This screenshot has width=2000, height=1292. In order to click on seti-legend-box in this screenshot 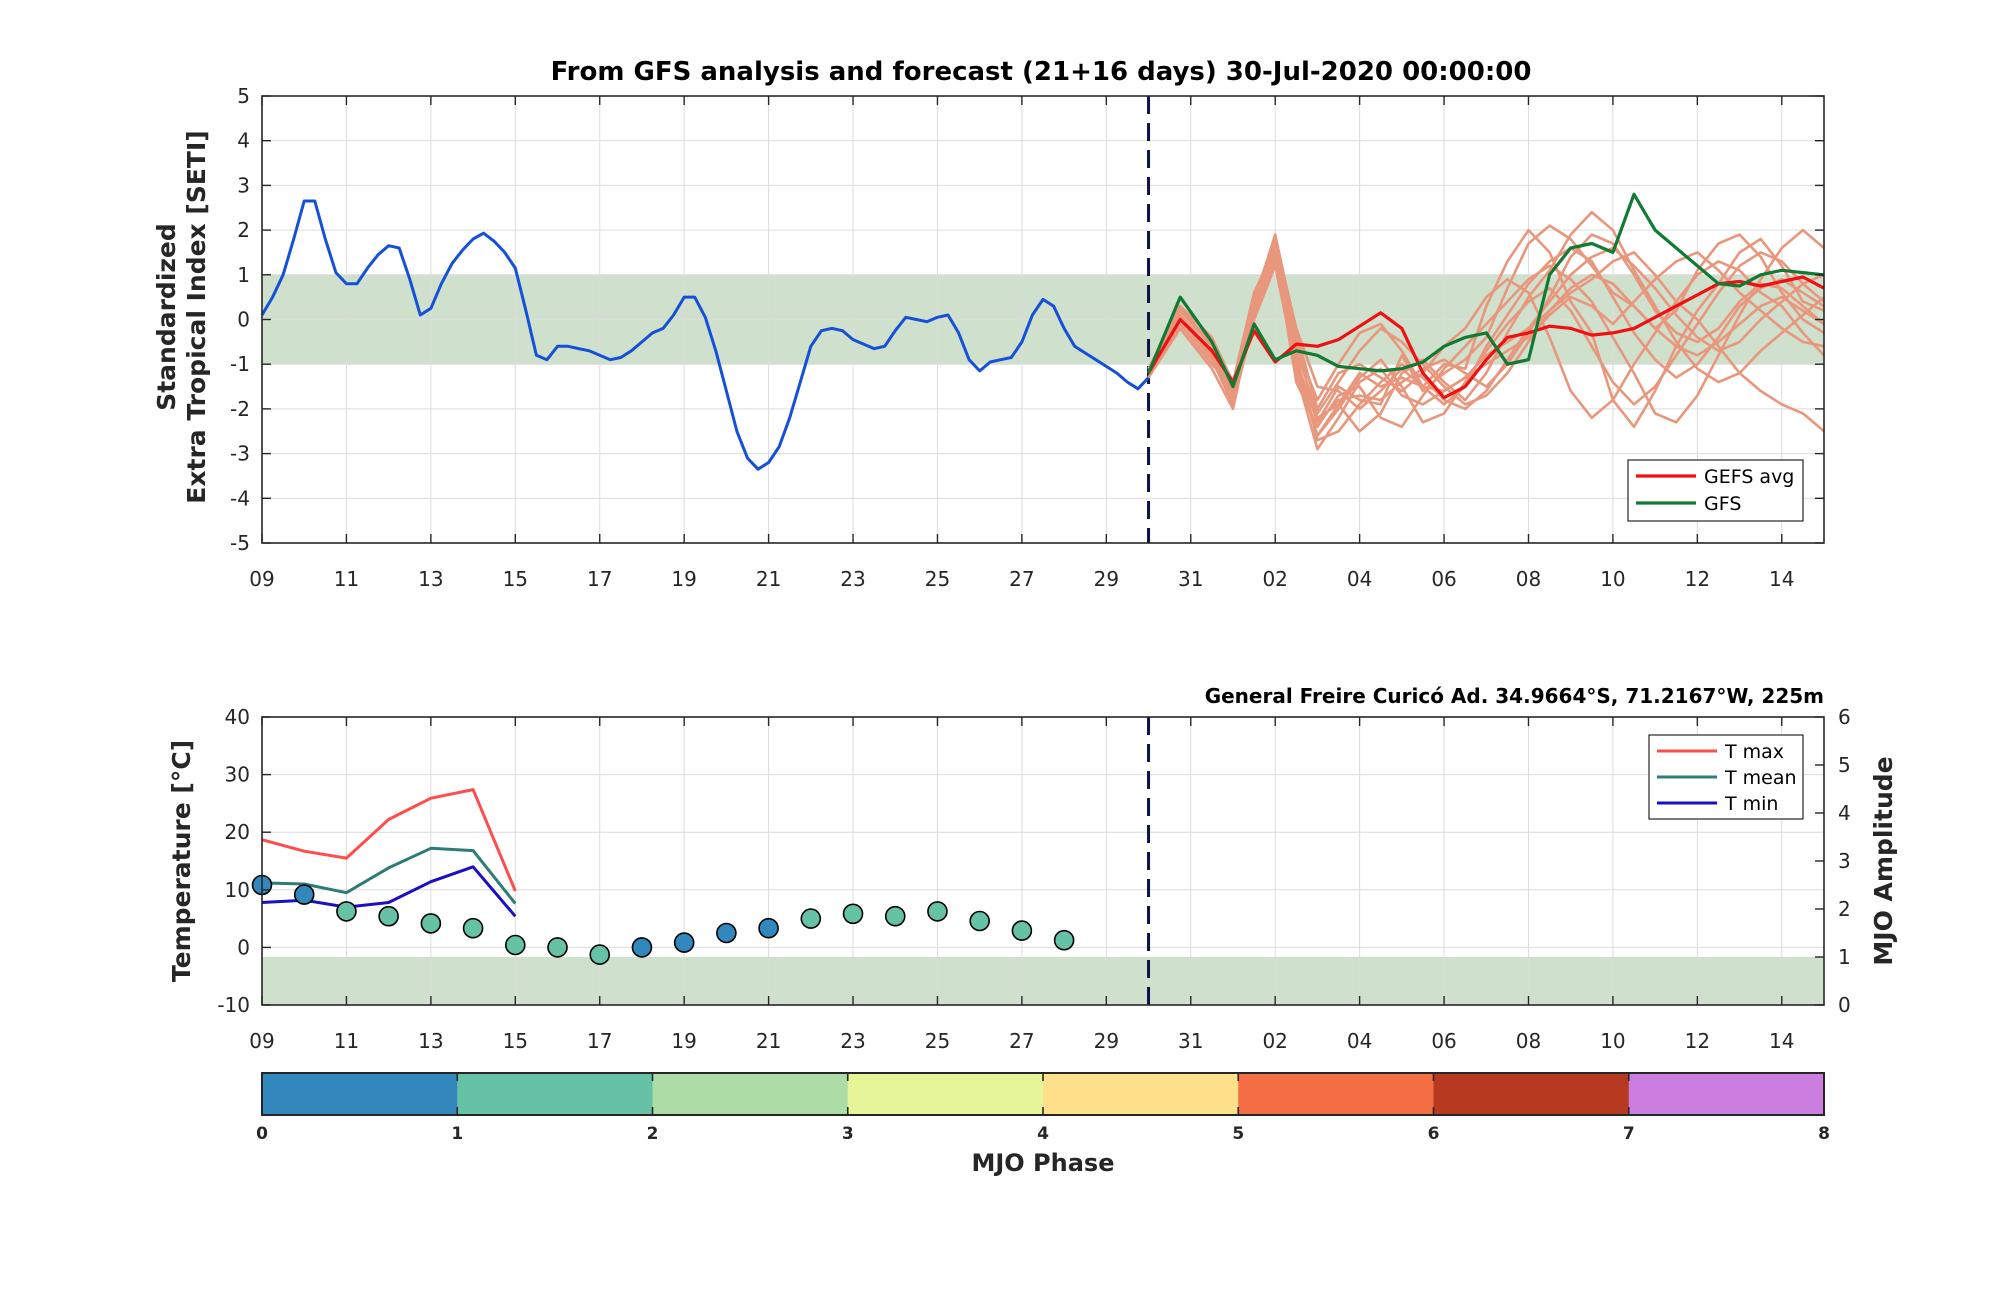, I will do `click(1715, 490)`.